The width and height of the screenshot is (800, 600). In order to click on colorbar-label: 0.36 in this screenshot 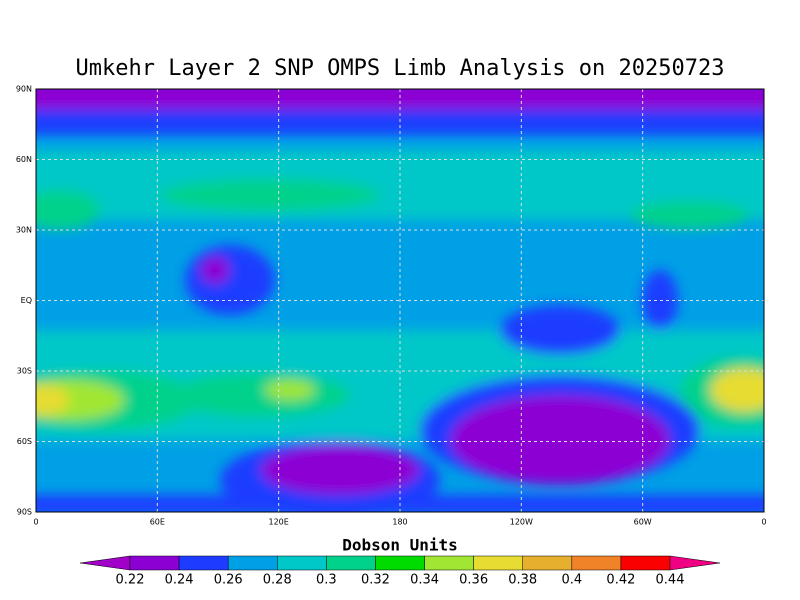, I will do `click(473, 580)`.